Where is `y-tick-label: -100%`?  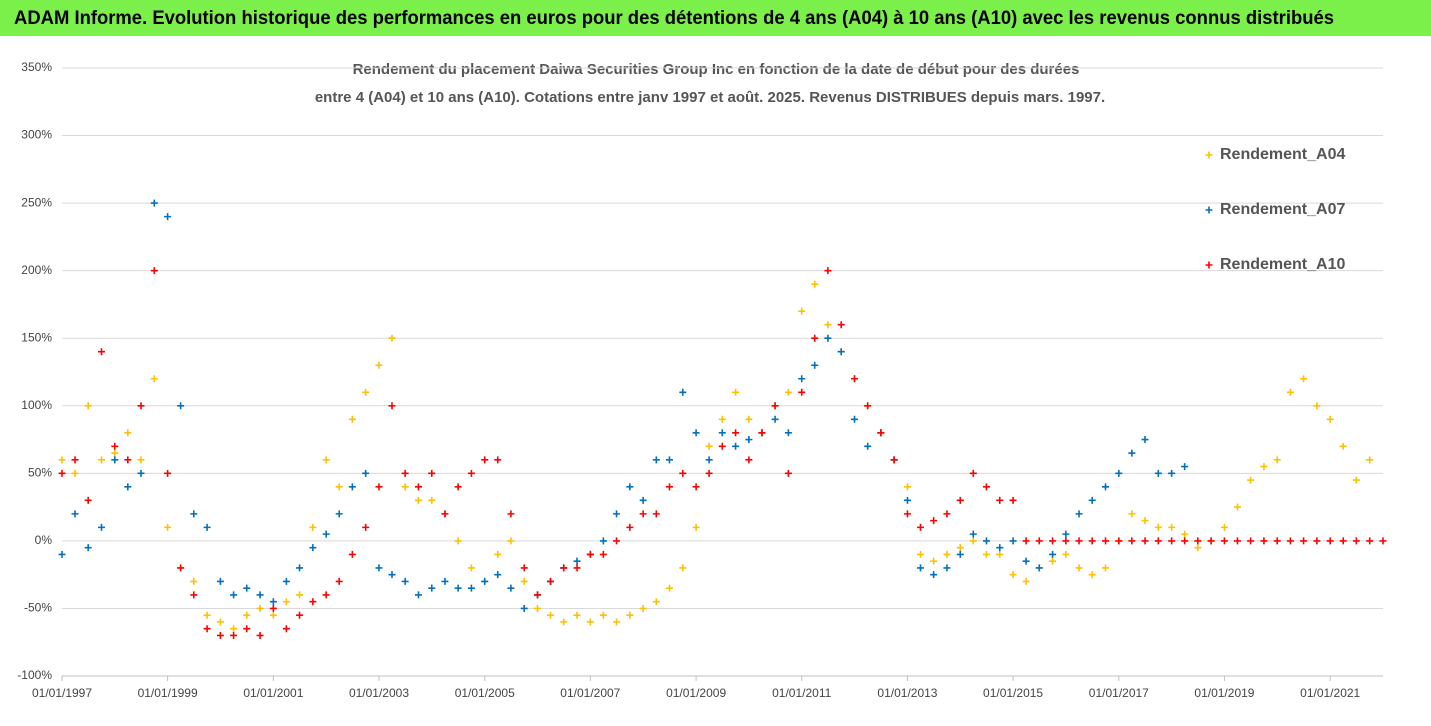
y-tick-label: -100% is located at coordinates (34, 675).